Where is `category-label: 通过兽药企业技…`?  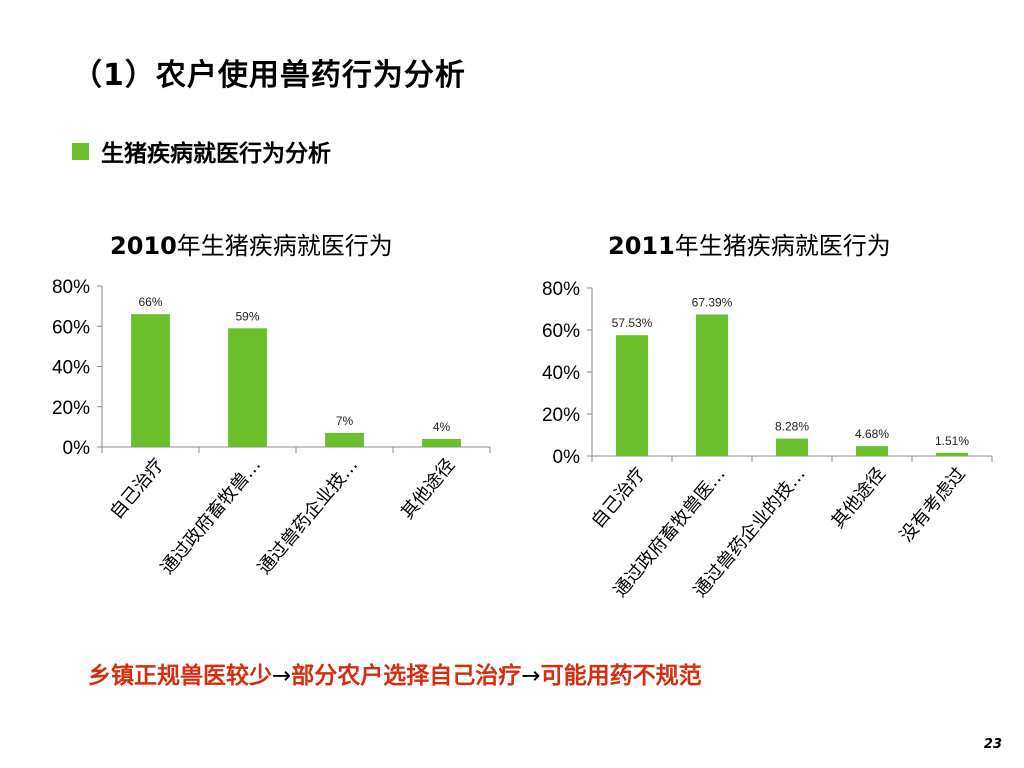
category-label: 通过兽药企业技… is located at coordinates (308, 517).